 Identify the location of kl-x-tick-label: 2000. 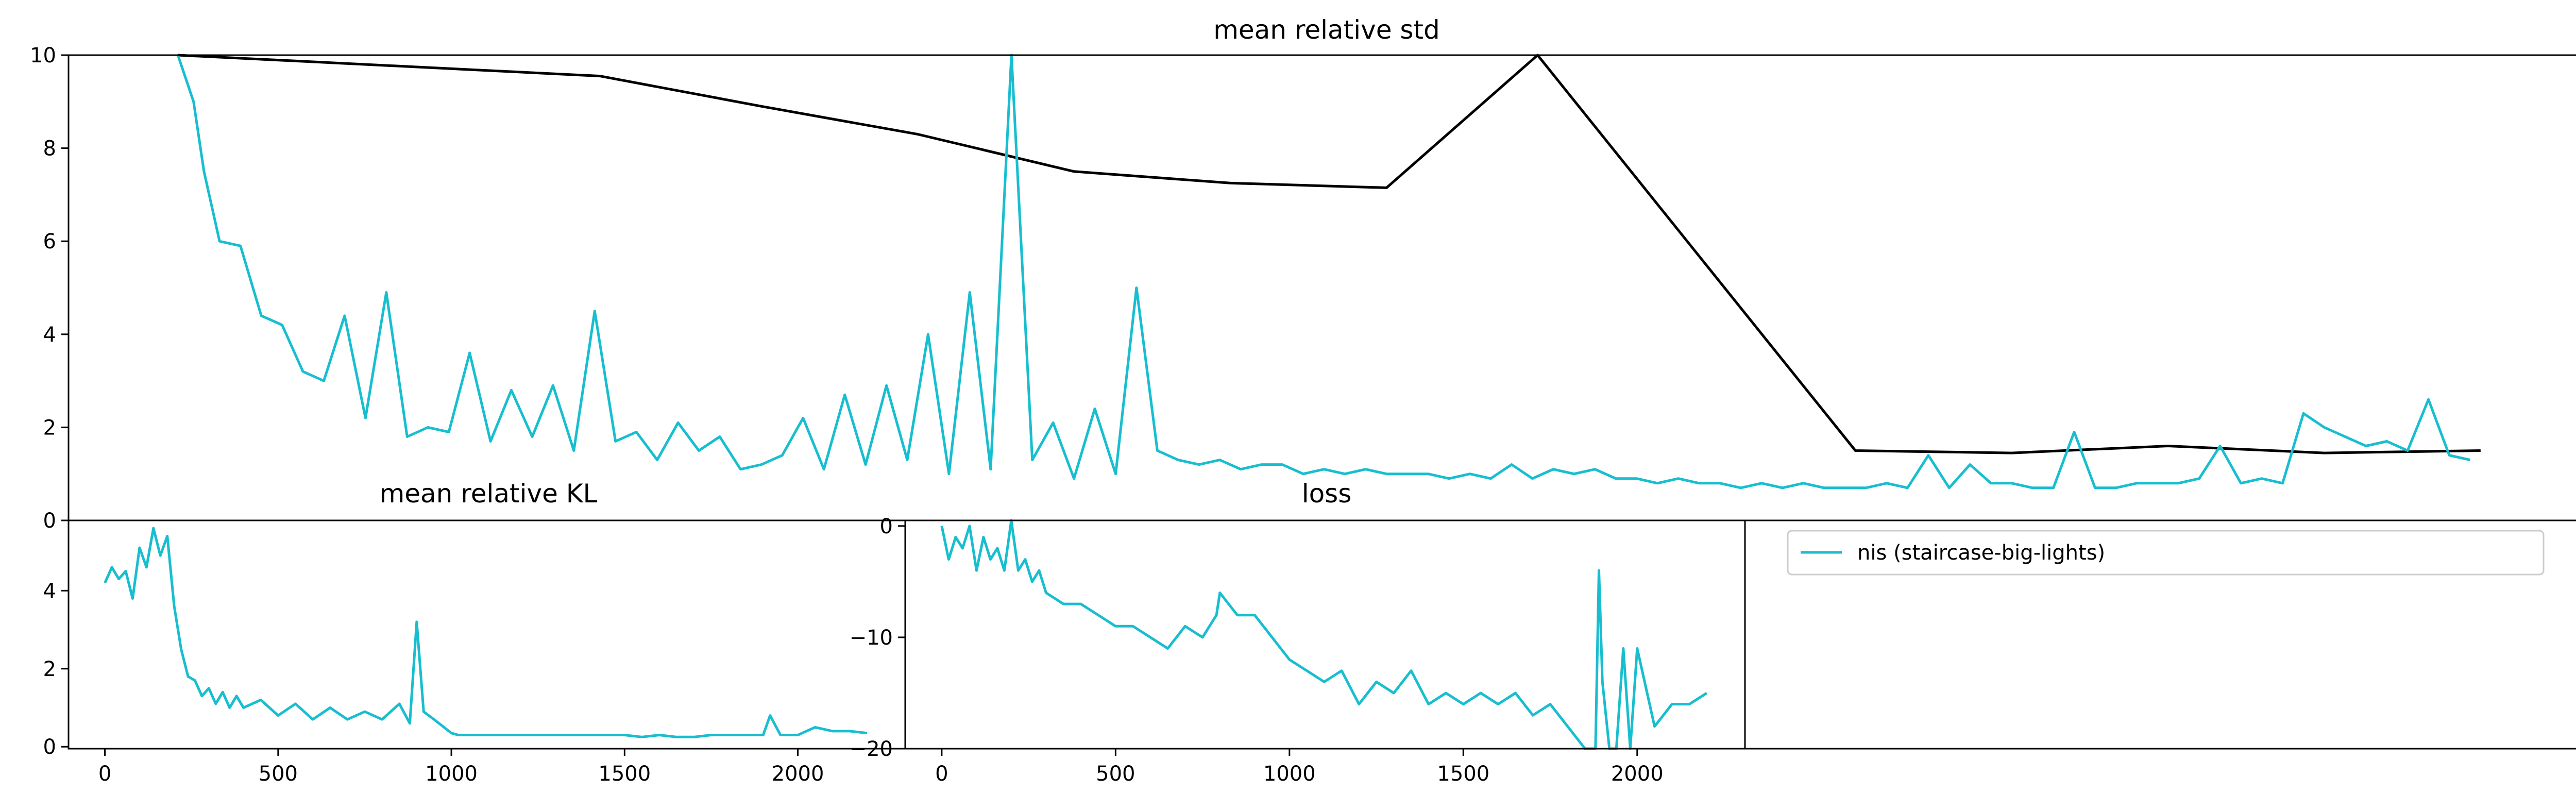
(798, 774).